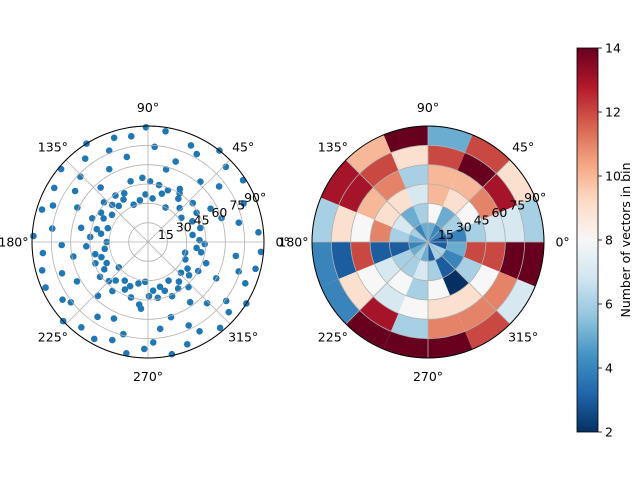 The width and height of the screenshot is (640, 480). Describe the element at coordinates (499, 212) in the screenshot. I see `r-tick-label: 60` at that location.